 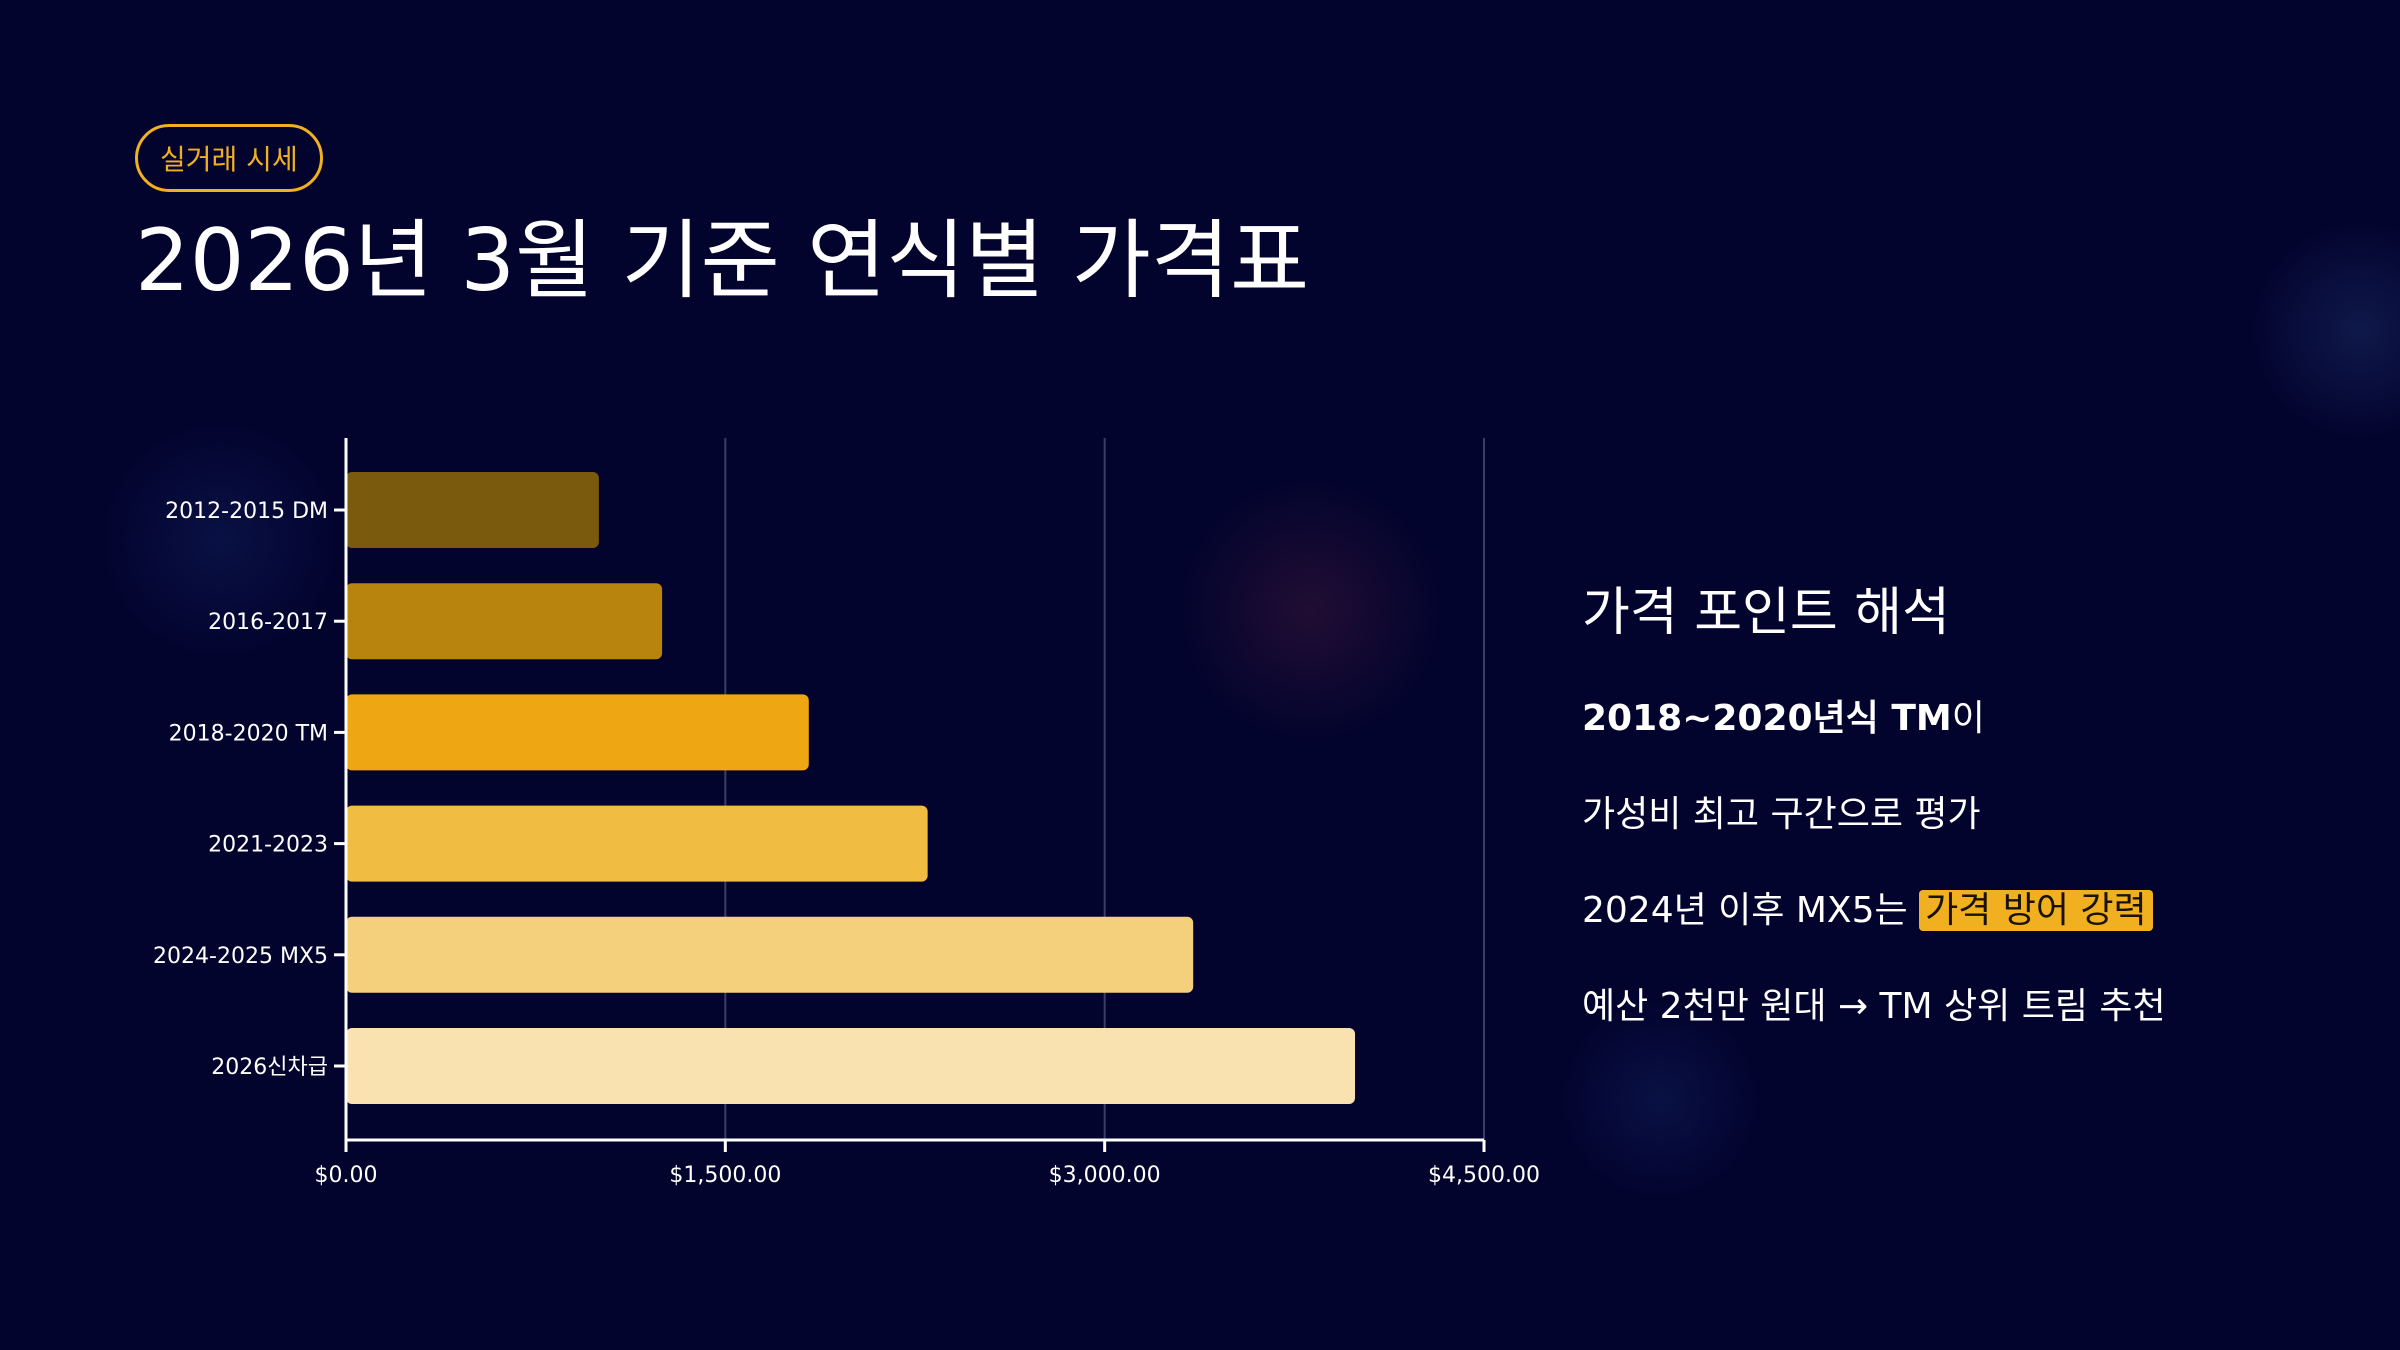 What do you see at coordinates (1484, 1175) in the screenshot?
I see `x-tick-label: $4,500.00` at bounding box center [1484, 1175].